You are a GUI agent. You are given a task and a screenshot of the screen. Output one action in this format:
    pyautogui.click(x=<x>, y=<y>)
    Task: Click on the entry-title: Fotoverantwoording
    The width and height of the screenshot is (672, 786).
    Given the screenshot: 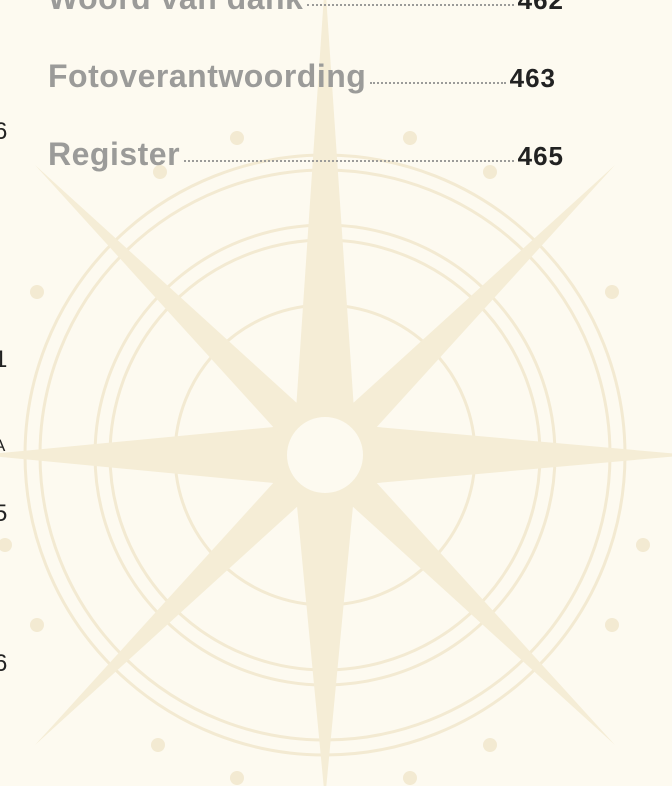 What is the action you would take?
    pyautogui.click(x=207, y=76)
    